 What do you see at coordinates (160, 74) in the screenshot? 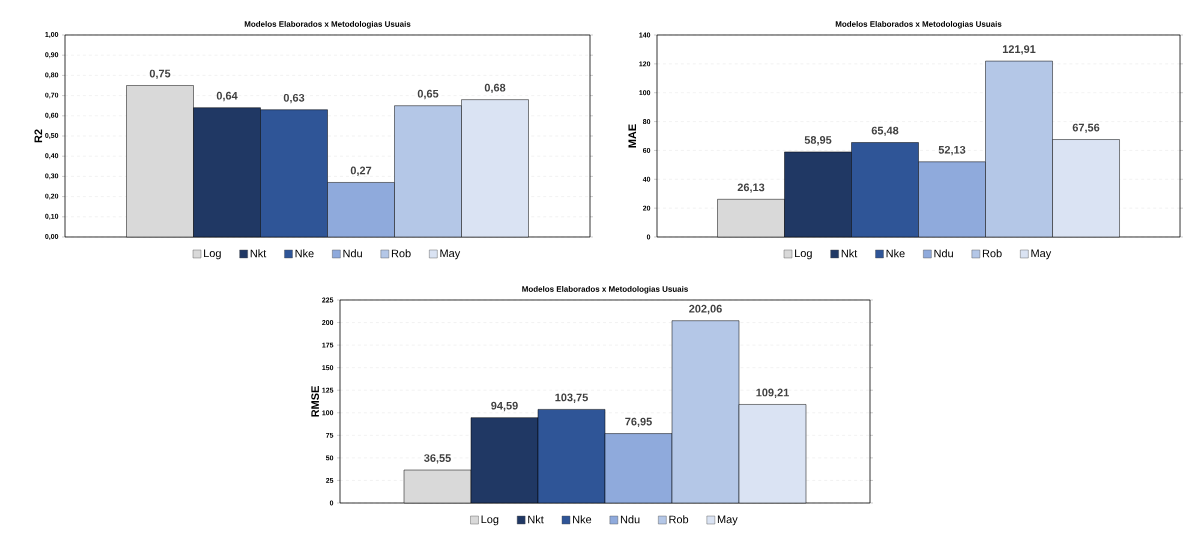
I see `data-label: 0,75` at bounding box center [160, 74].